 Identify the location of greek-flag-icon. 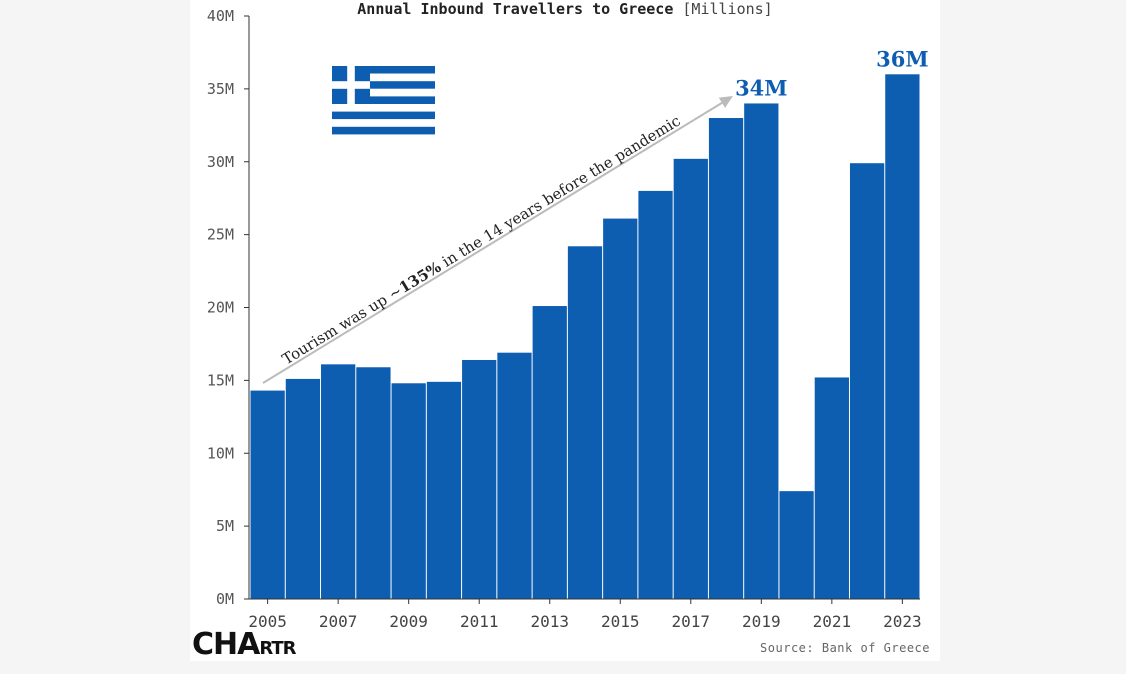
(383, 100).